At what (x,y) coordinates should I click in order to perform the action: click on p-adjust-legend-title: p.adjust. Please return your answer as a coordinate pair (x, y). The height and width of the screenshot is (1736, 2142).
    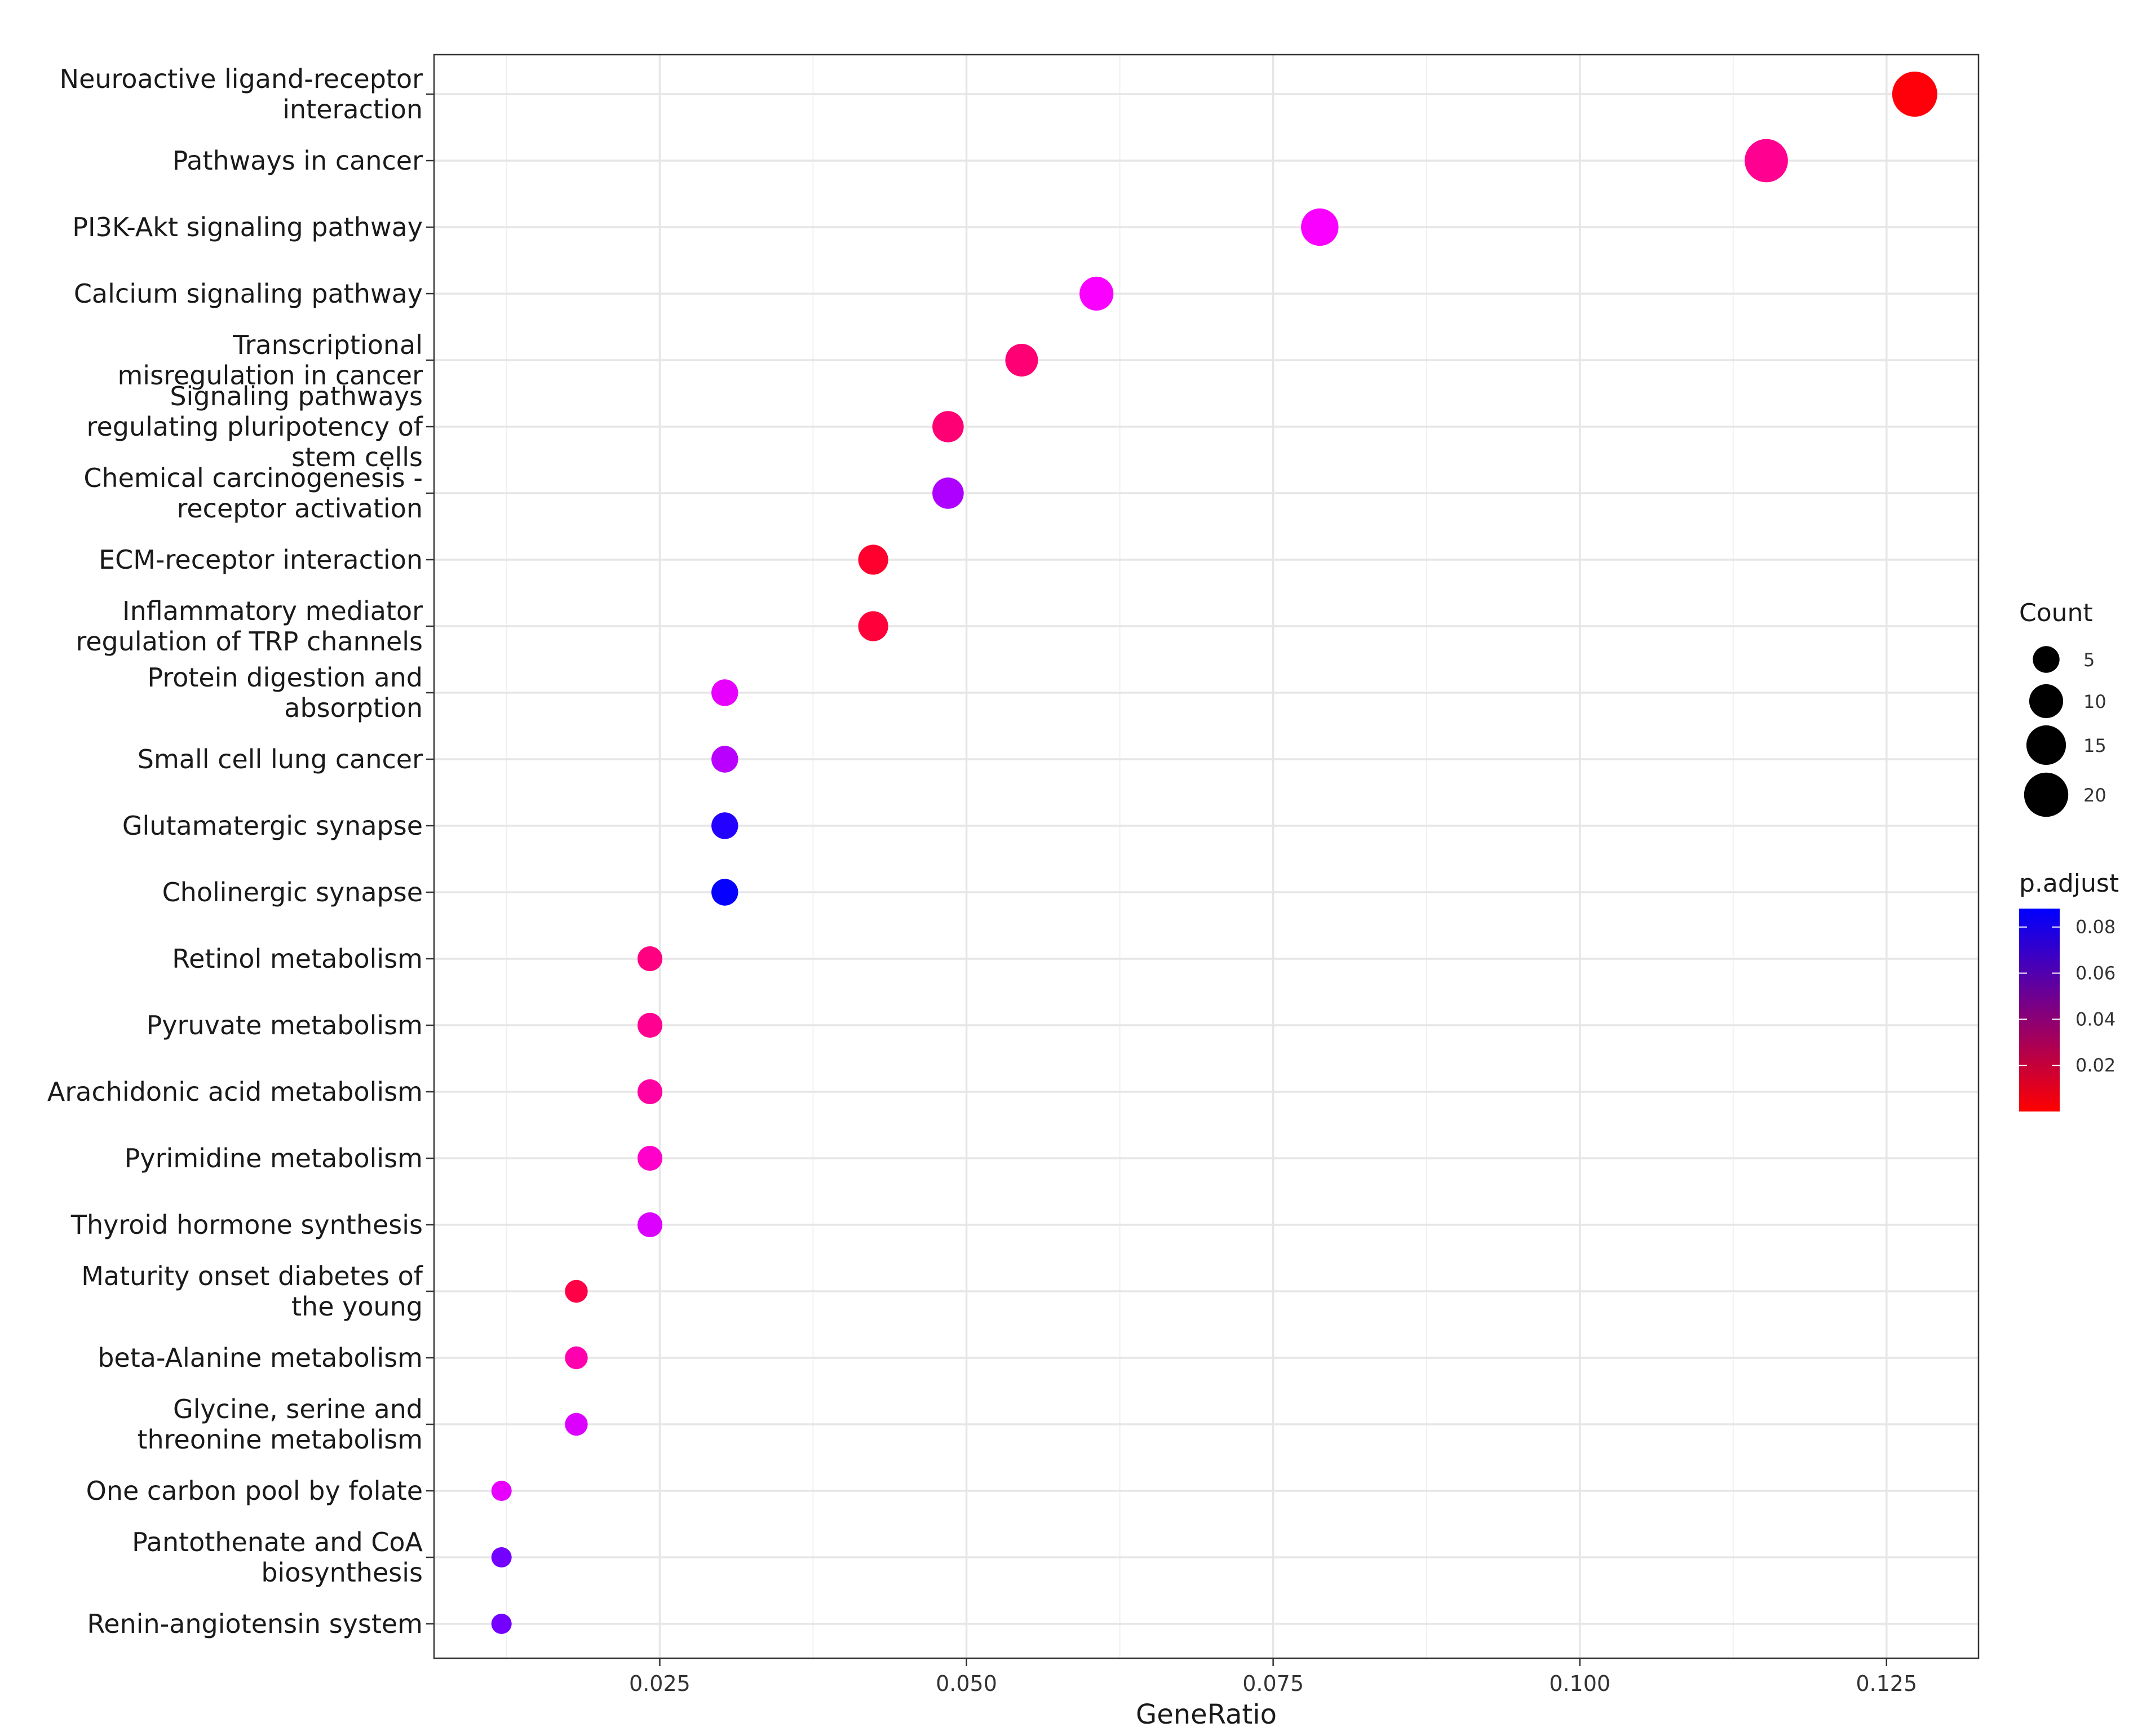
    Looking at the image, I should click on (2069, 883).